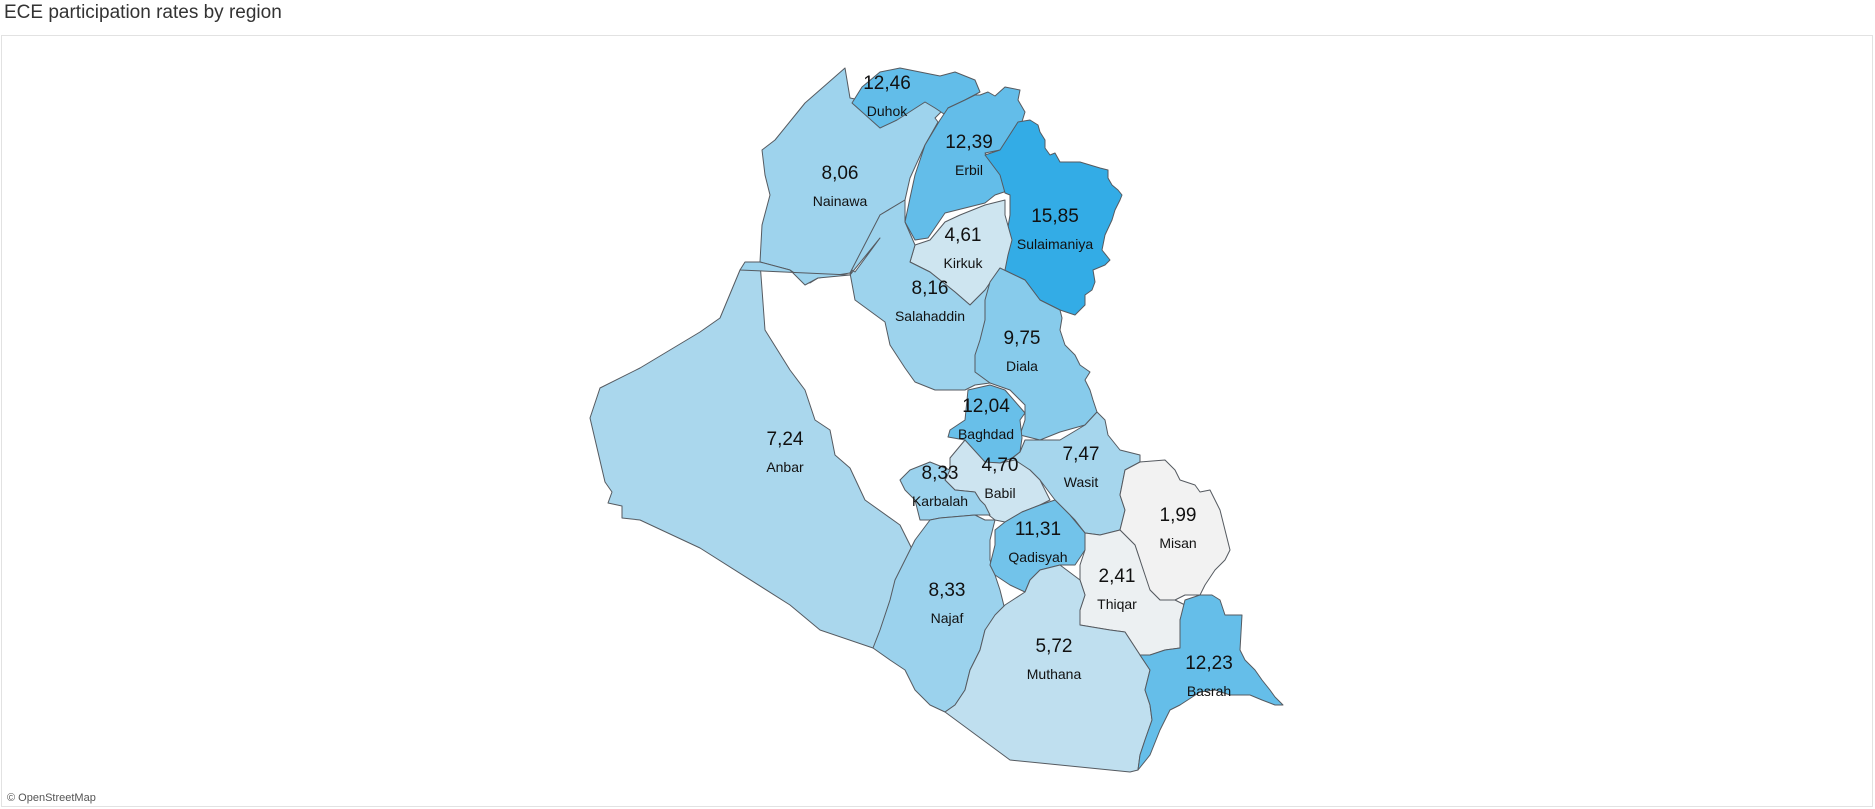  What do you see at coordinates (752, 455) in the screenshot?
I see `region-anbar` at bounding box center [752, 455].